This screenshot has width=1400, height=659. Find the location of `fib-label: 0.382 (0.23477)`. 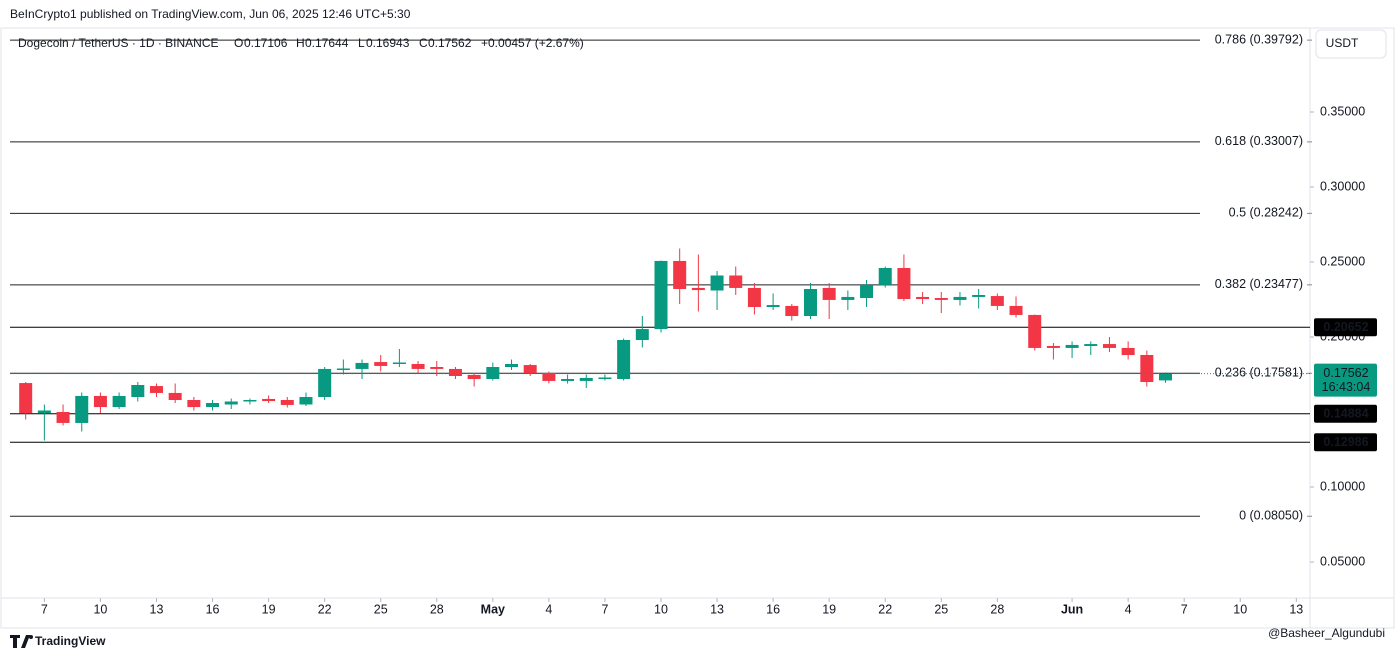

fib-label: 0.382 (0.23477) is located at coordinates (1259, 284).